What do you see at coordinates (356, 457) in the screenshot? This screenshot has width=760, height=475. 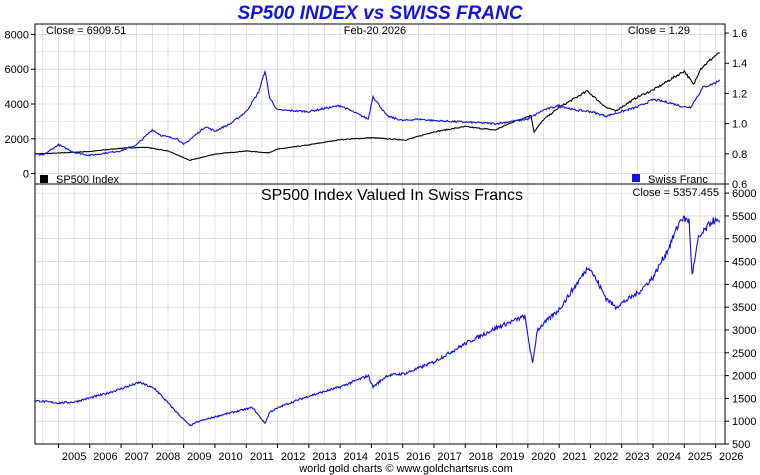 I see `x-tick-label: 2014` at bounding box center [356, 457].